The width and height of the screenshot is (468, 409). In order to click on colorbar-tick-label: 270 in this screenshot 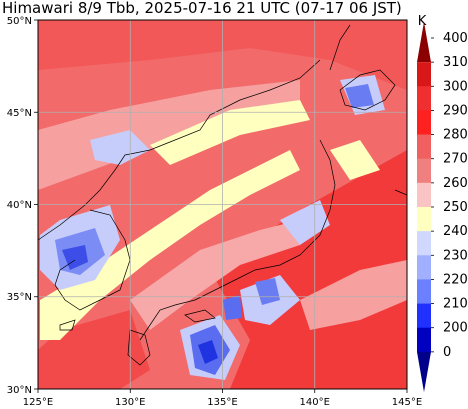, I will do `click(455, 159)`.